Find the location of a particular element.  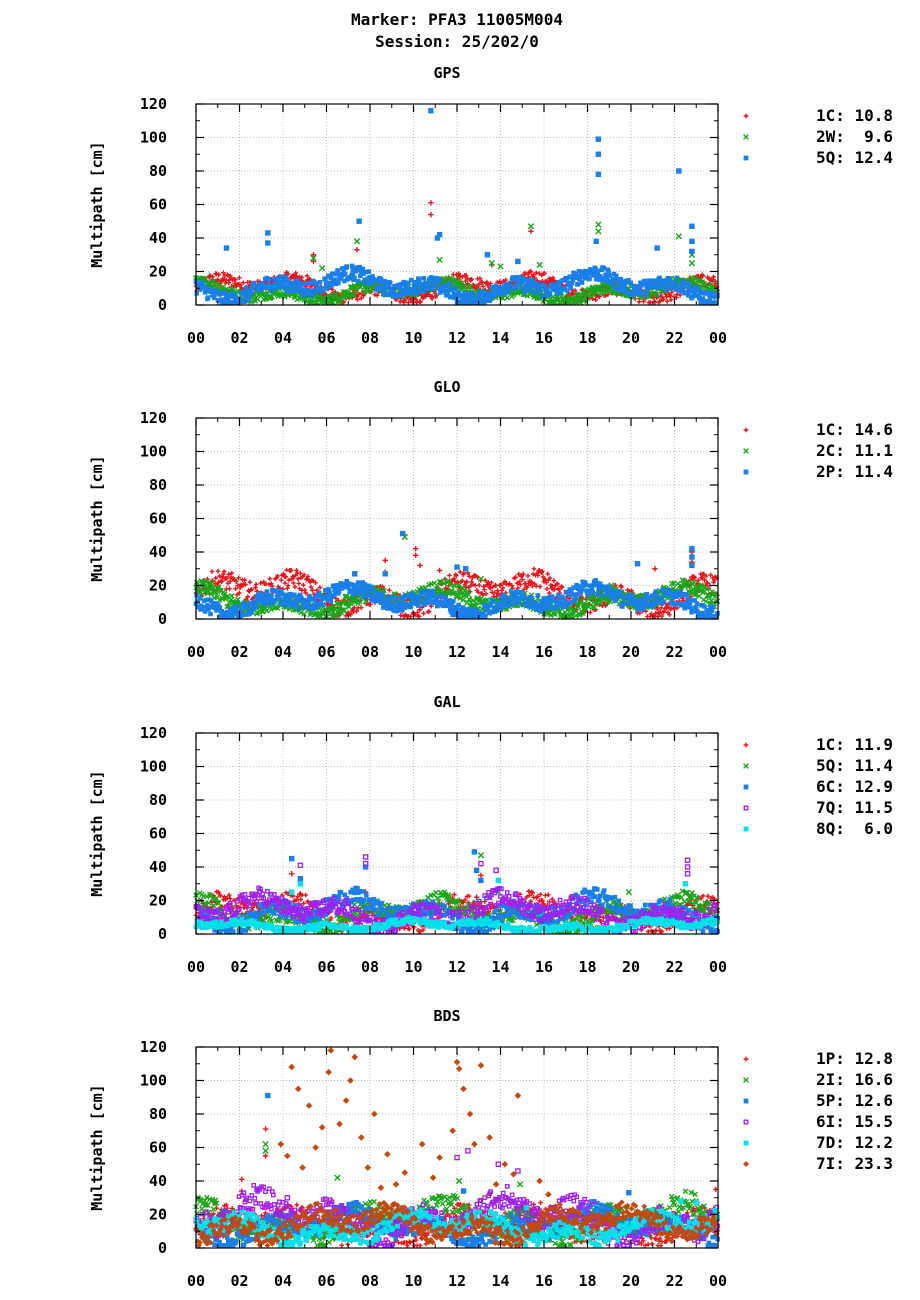

legend-entry-1C: 1C: 10.8 is located at coordinates (854, 115).